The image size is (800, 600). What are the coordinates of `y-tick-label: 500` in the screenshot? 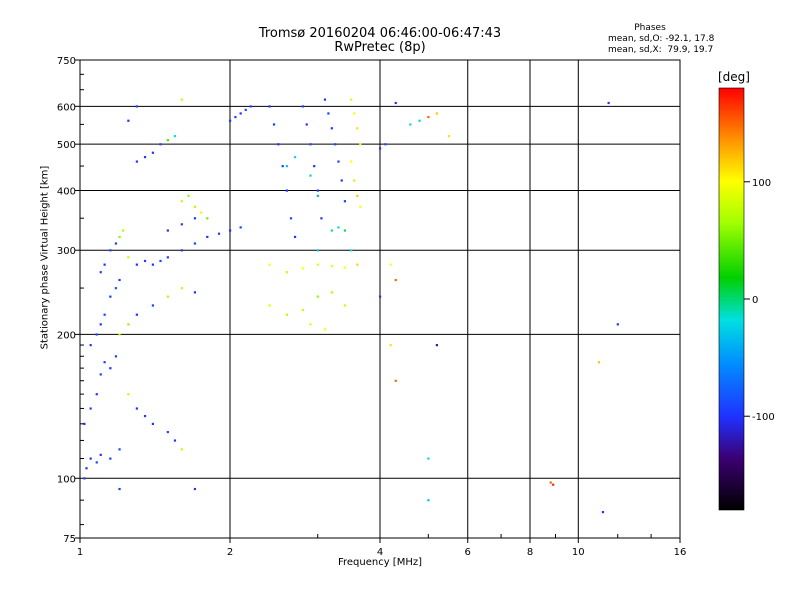 It's located at (66, 145).